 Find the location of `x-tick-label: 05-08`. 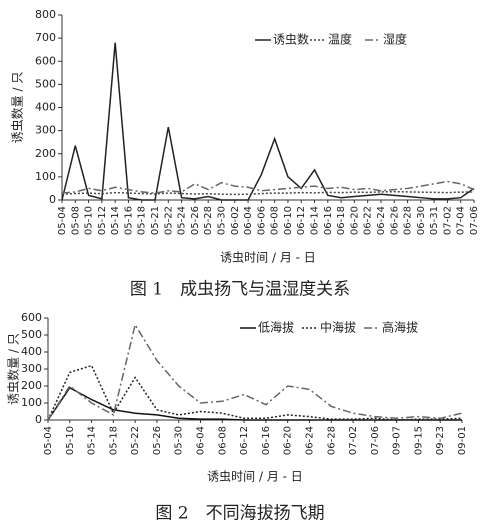

x-tick-label: 05-08 is located at coordinates (75, 220).